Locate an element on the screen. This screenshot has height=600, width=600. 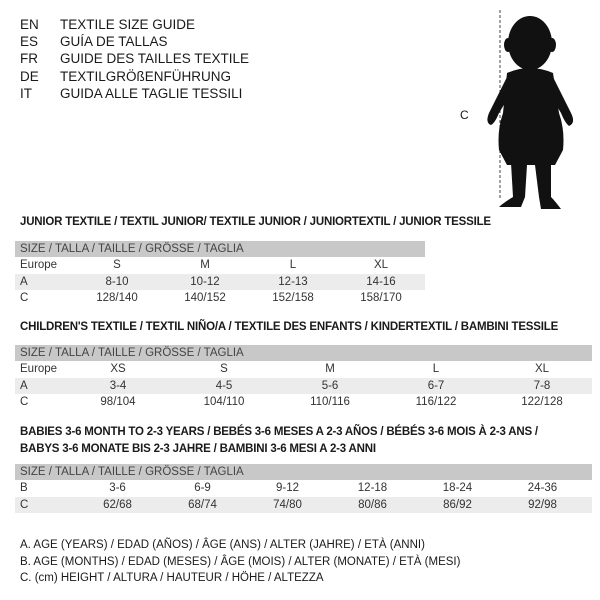
lang-title: TEXTILE SIZE GUIDE is located at coordinates (128, 24).